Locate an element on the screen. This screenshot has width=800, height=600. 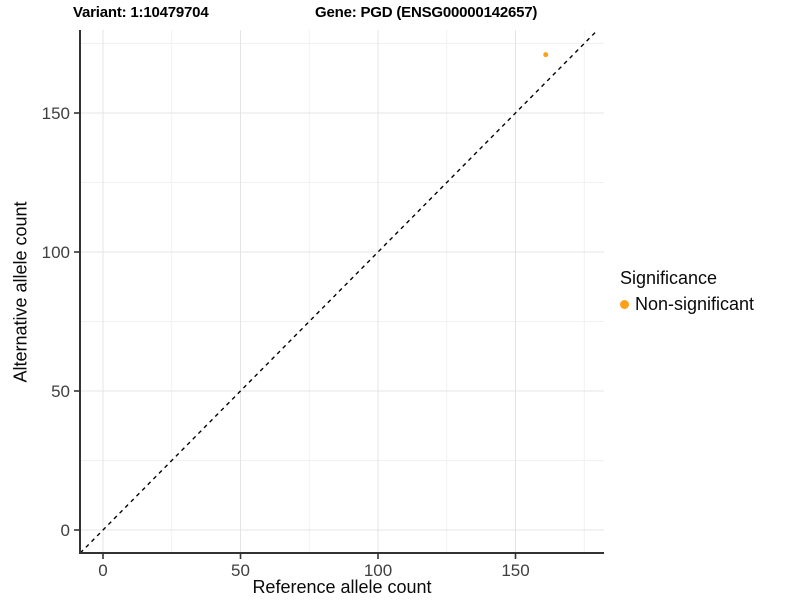
y-tick-label: 150 is located at coordinates (56, 113).